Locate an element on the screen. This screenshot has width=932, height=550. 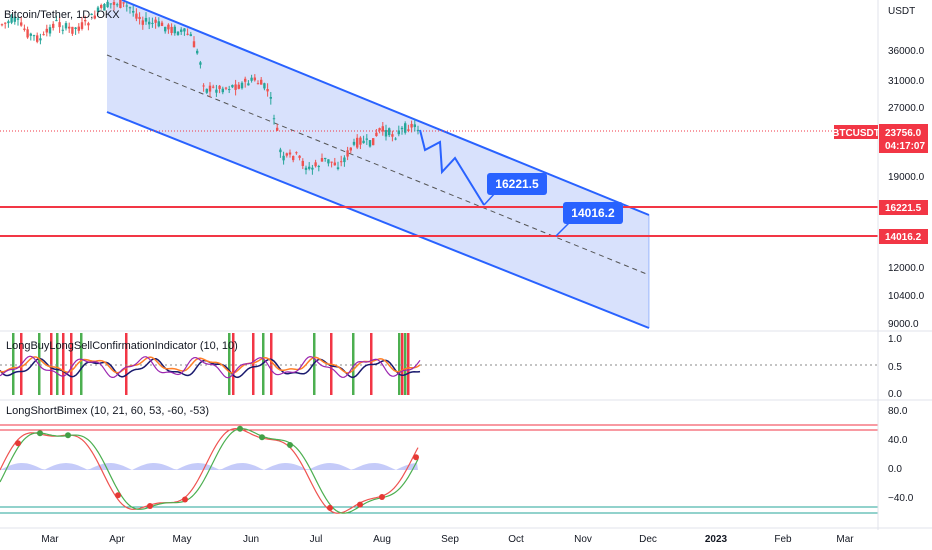
callout-target-1: 16221.5 is located at coordinates (517, 184).